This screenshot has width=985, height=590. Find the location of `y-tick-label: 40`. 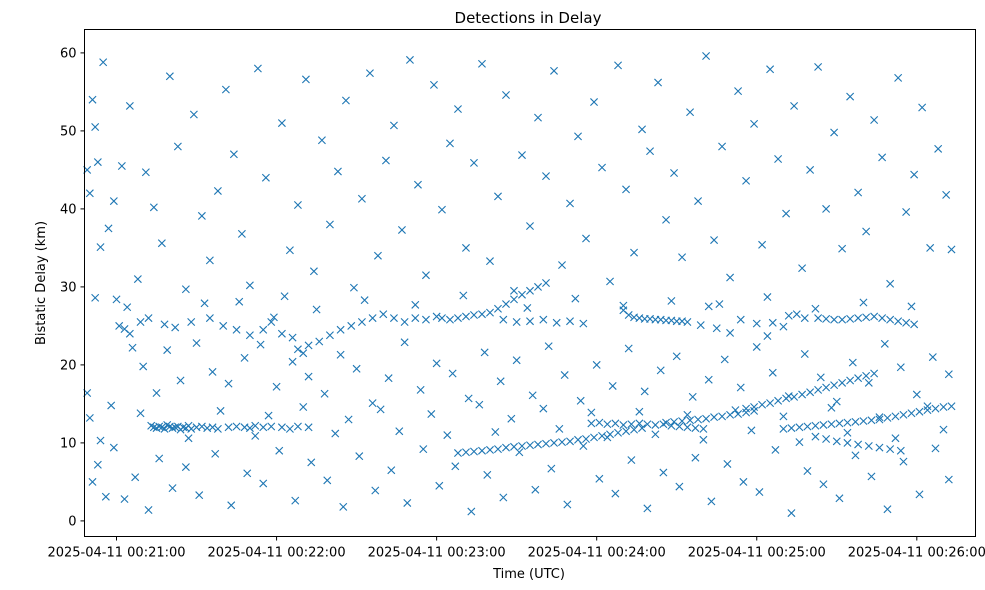

y-tick-label: 40 is located at coordinates (68, 209).